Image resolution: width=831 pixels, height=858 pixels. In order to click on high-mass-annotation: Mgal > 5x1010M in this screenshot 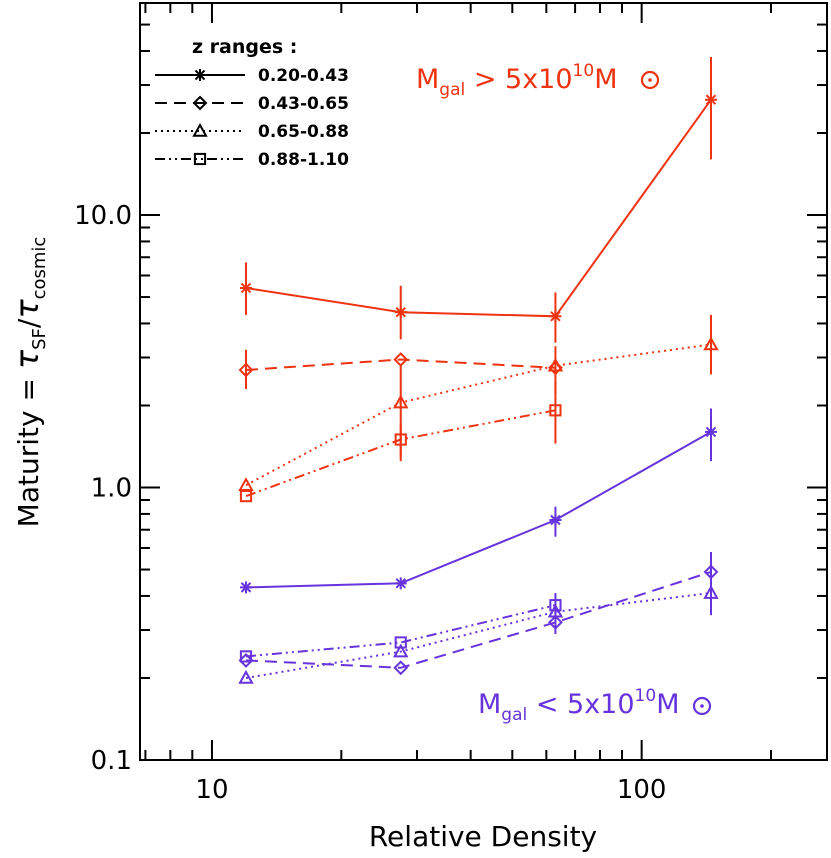, I will do `click(516, 80)`.